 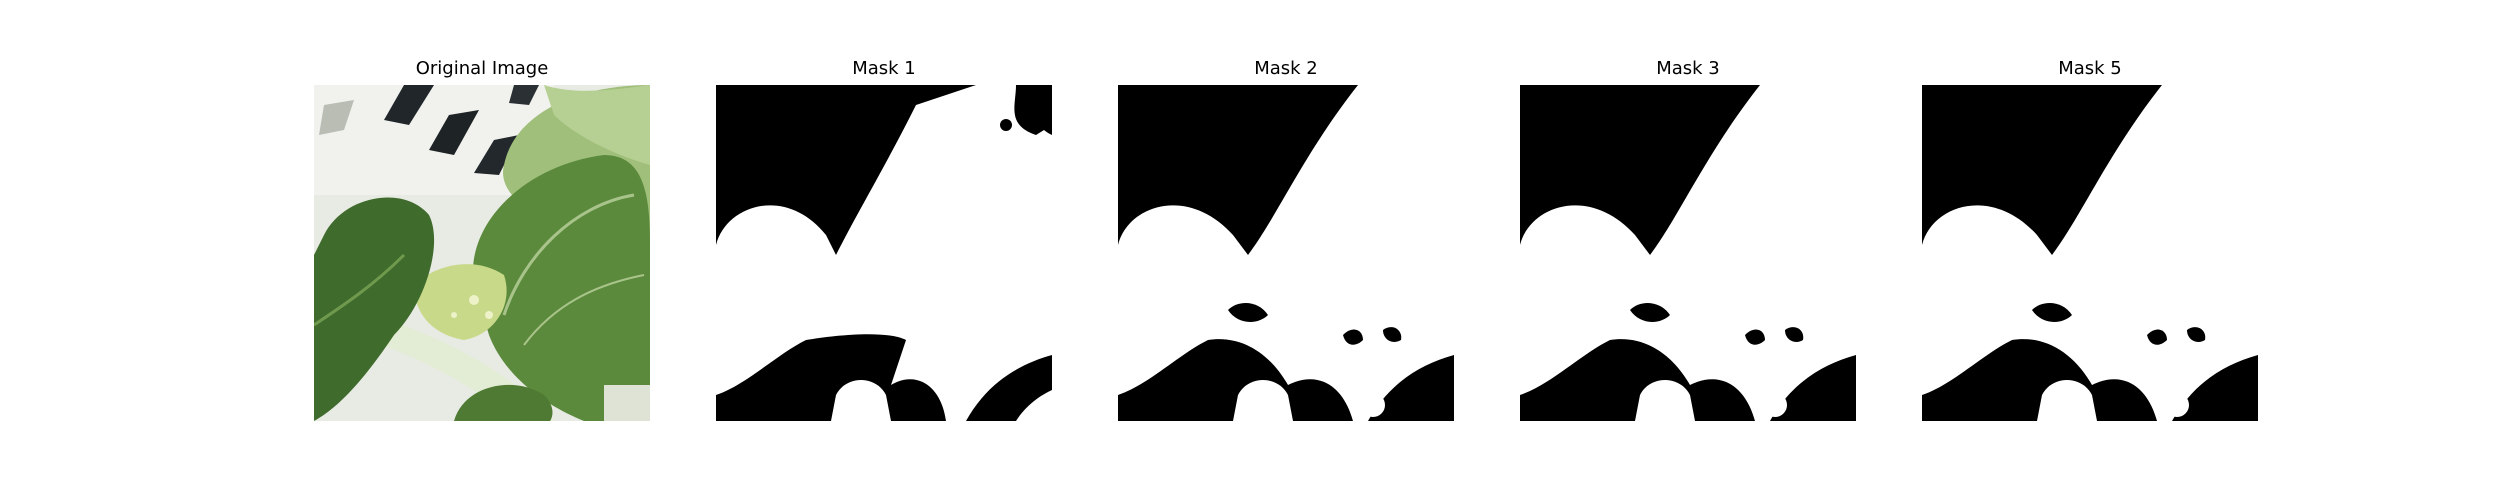 I want to click on panel-title: Mask 3, so click(x=1688, y=68).